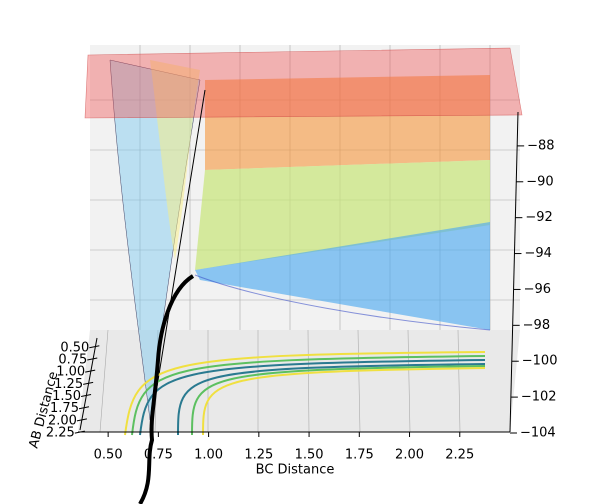 The image size is (600, 504). I want to click on x-tick-label: 1.00, so click(208, 455).